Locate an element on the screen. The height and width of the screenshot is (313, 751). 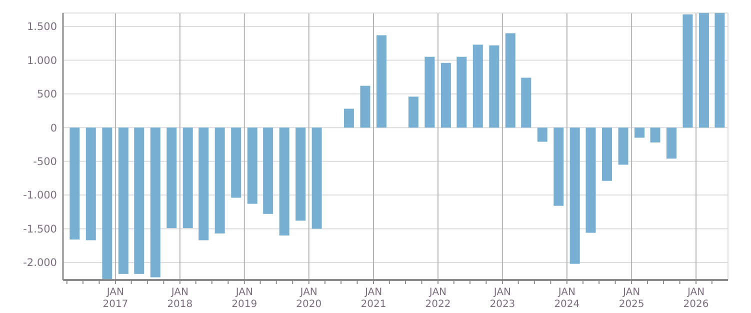
y-tick-label: 0 is located at coordinates (53, 128).